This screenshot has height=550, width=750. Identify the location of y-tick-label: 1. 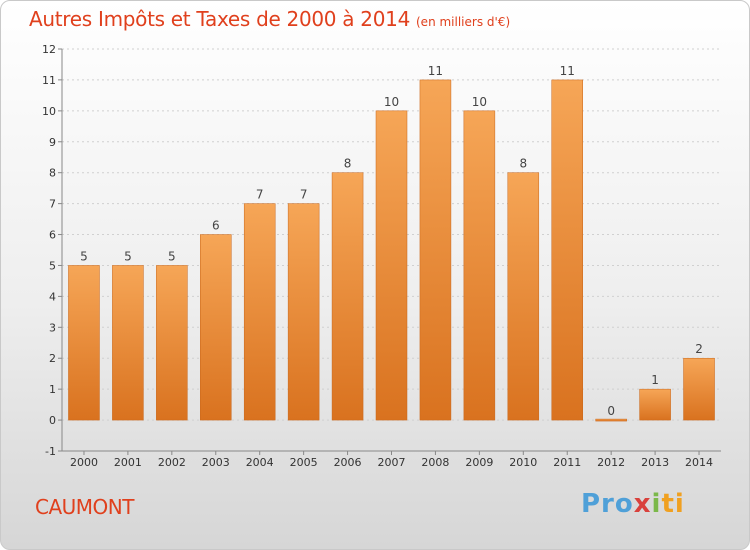
(52, 389).